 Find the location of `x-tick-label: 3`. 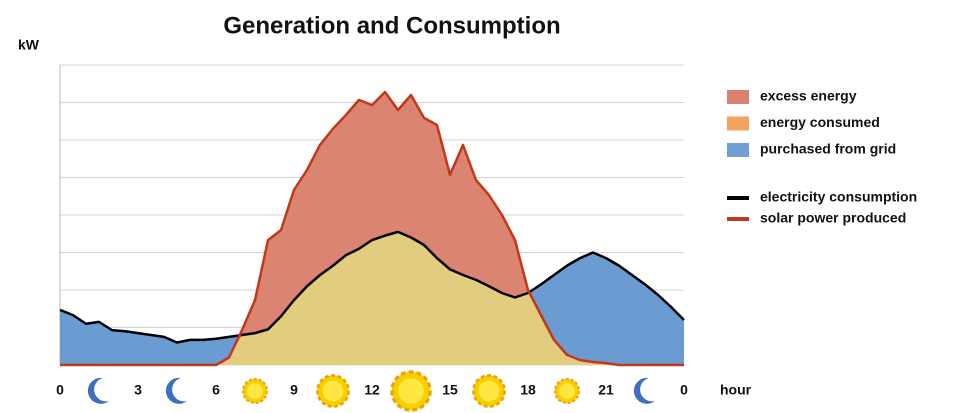

x-tick-label: 3 is located at coordinates (138, 390).